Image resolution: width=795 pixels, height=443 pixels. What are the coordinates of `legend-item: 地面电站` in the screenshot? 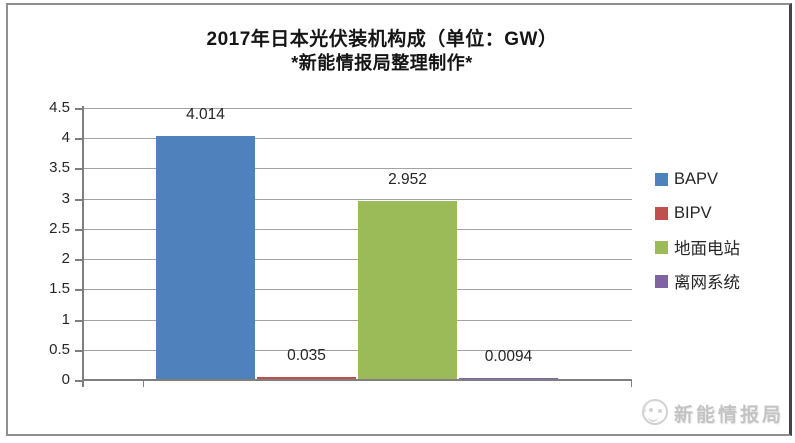 It's located at (697, 247).